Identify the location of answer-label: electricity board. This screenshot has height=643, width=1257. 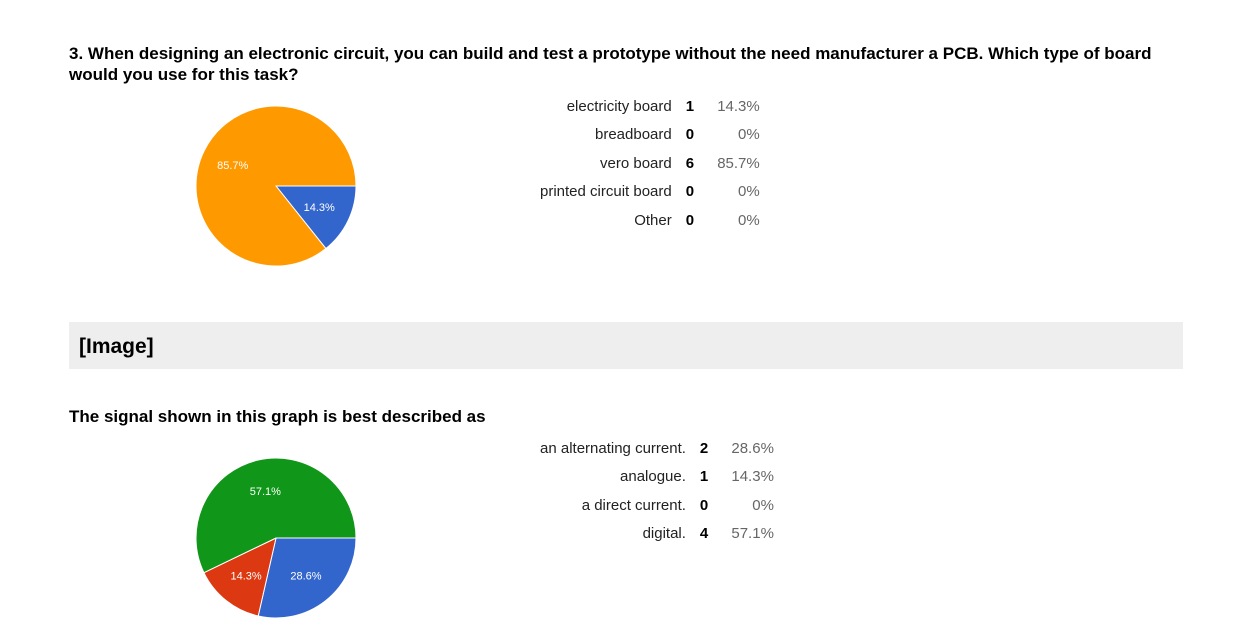
(619, 106).